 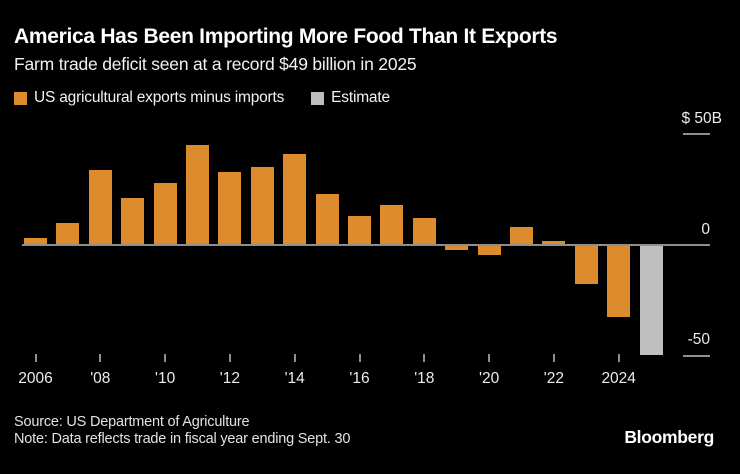 What do you see at coordinates (424, 358) in the screenshot?
I see `x-axis-tick-18-icon` at bounding box center [424, 358].